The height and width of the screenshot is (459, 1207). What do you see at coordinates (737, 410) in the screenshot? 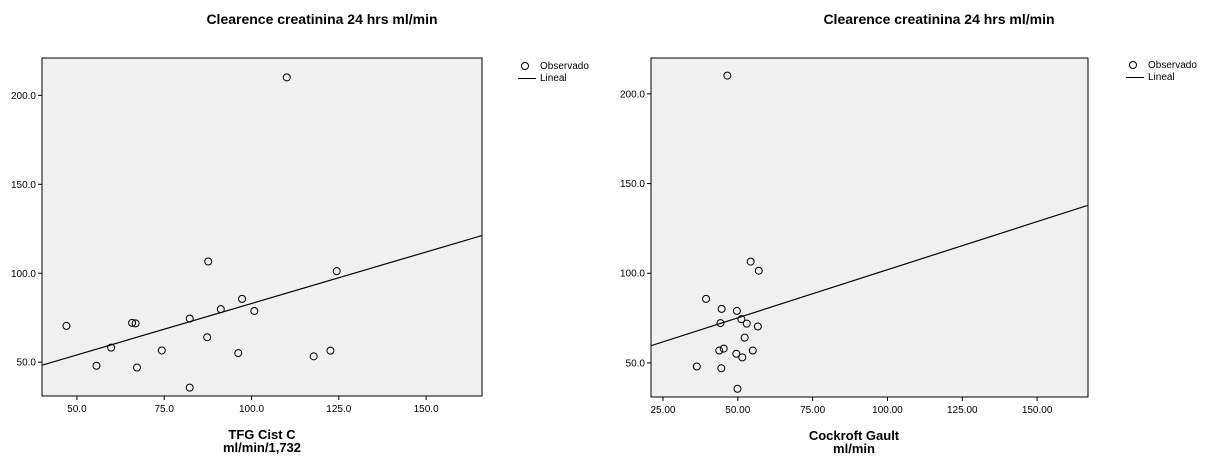
I see `x-tick-label: 50.00` at bounding box center [737, 410].